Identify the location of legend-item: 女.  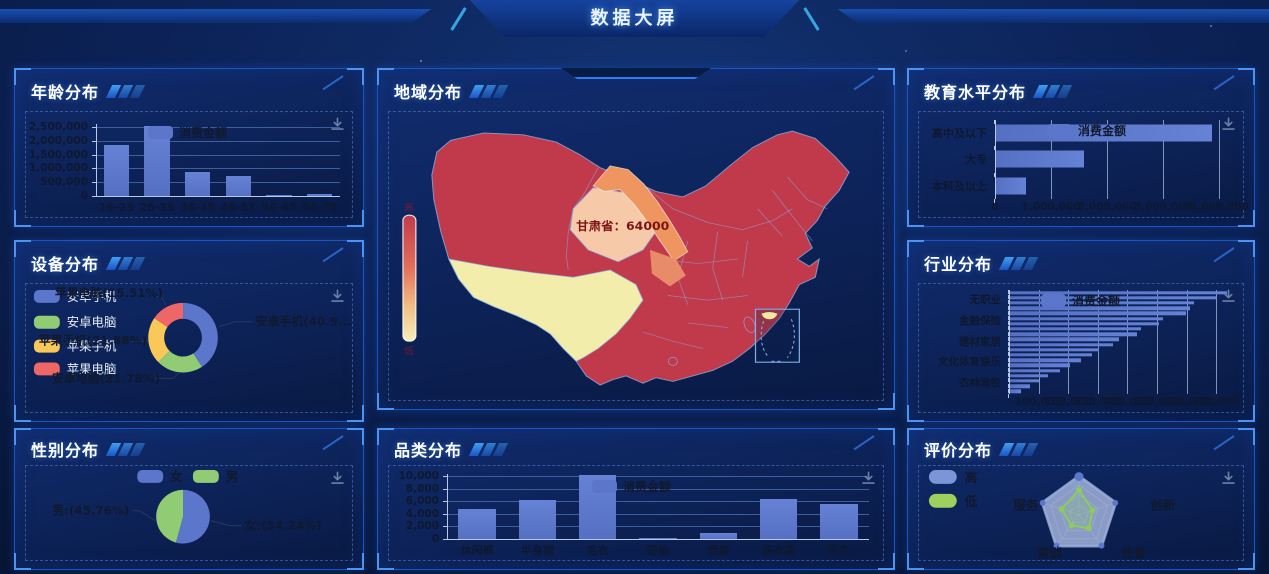
(160, 476).